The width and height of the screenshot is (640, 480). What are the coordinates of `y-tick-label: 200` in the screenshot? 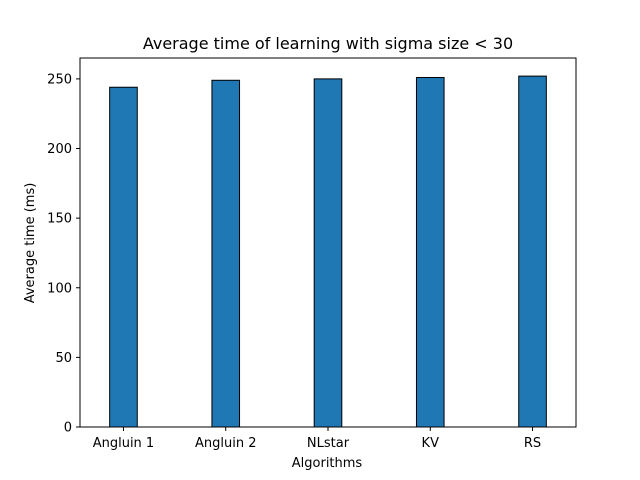 It's located at (59, 149).